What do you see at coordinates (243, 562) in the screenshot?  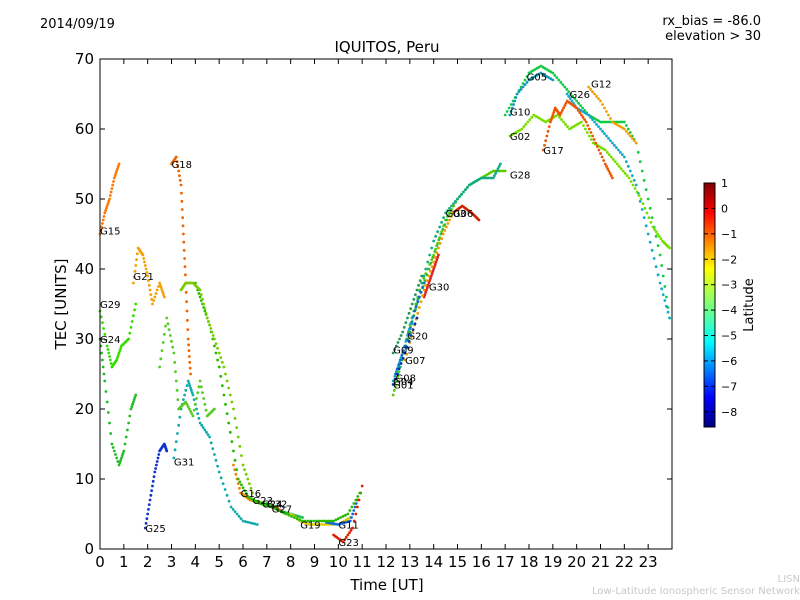 I see `x-tick-label: 6` at bounding box center [243, 562].